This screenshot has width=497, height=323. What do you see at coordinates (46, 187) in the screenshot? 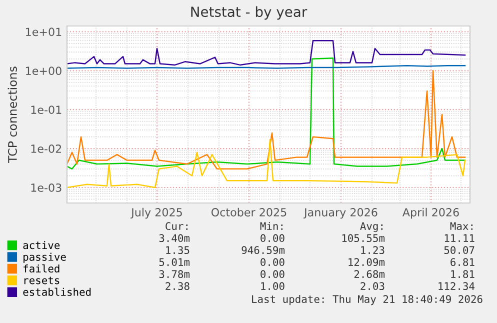
I see `y-tick-label: 1e-03` at bounding box center [46, 187].